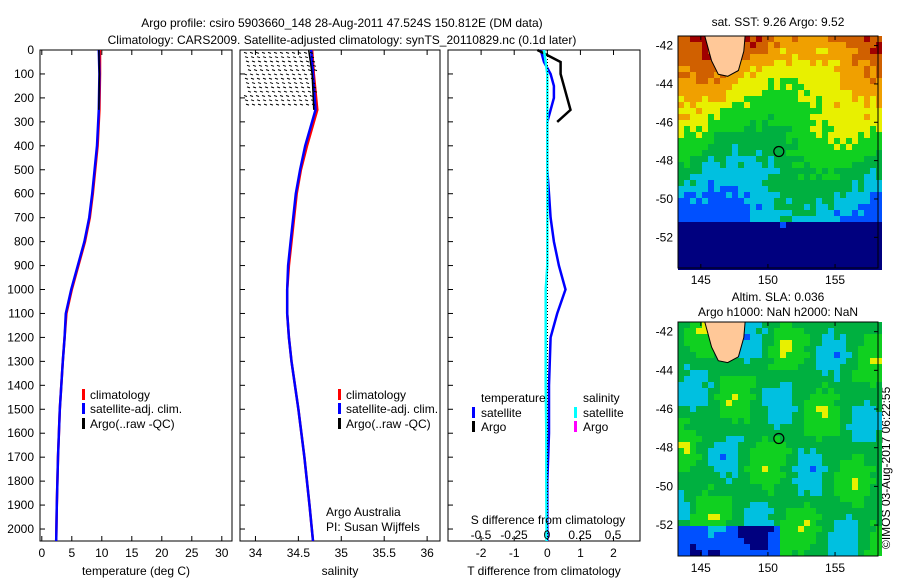 This screenshot has width=900, height=585. Describe the element at coordinates (24, 218) in the screenshot. I see `y-tick-label: 700` at that location.